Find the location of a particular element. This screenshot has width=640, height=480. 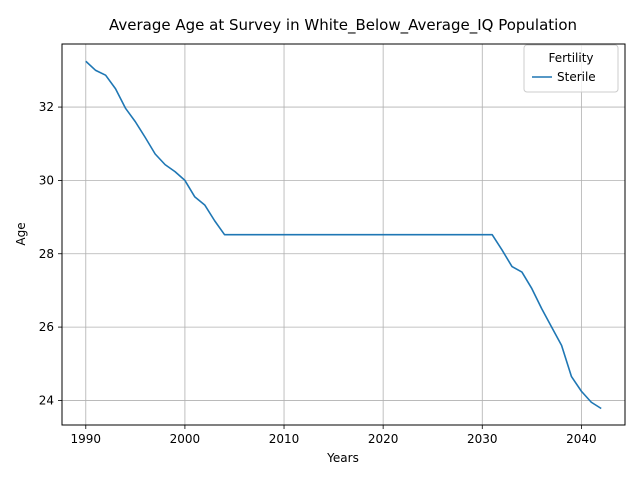

legend-box is located at coordinates (571, 68).